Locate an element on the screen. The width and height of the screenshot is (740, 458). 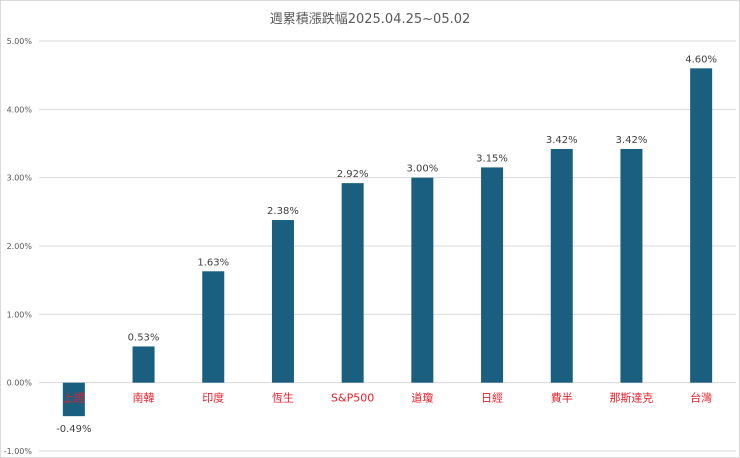
category-label: 南韓 is located at coordinates (144, 398).